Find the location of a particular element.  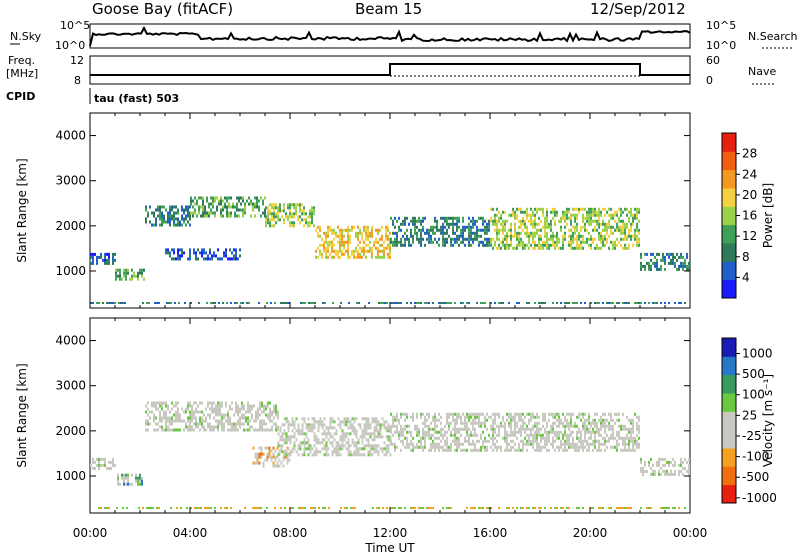

colorbar-label: Velocity [m s⁻¹] is located at coordinates (768, 420).